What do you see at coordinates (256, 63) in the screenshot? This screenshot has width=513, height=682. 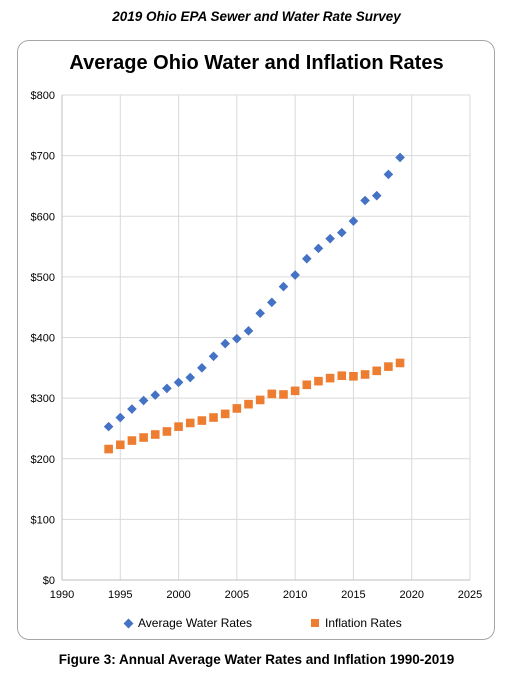 I see `chart-title: Average Ohio Water and Inflation Rates` at bounding box center [256, 63].